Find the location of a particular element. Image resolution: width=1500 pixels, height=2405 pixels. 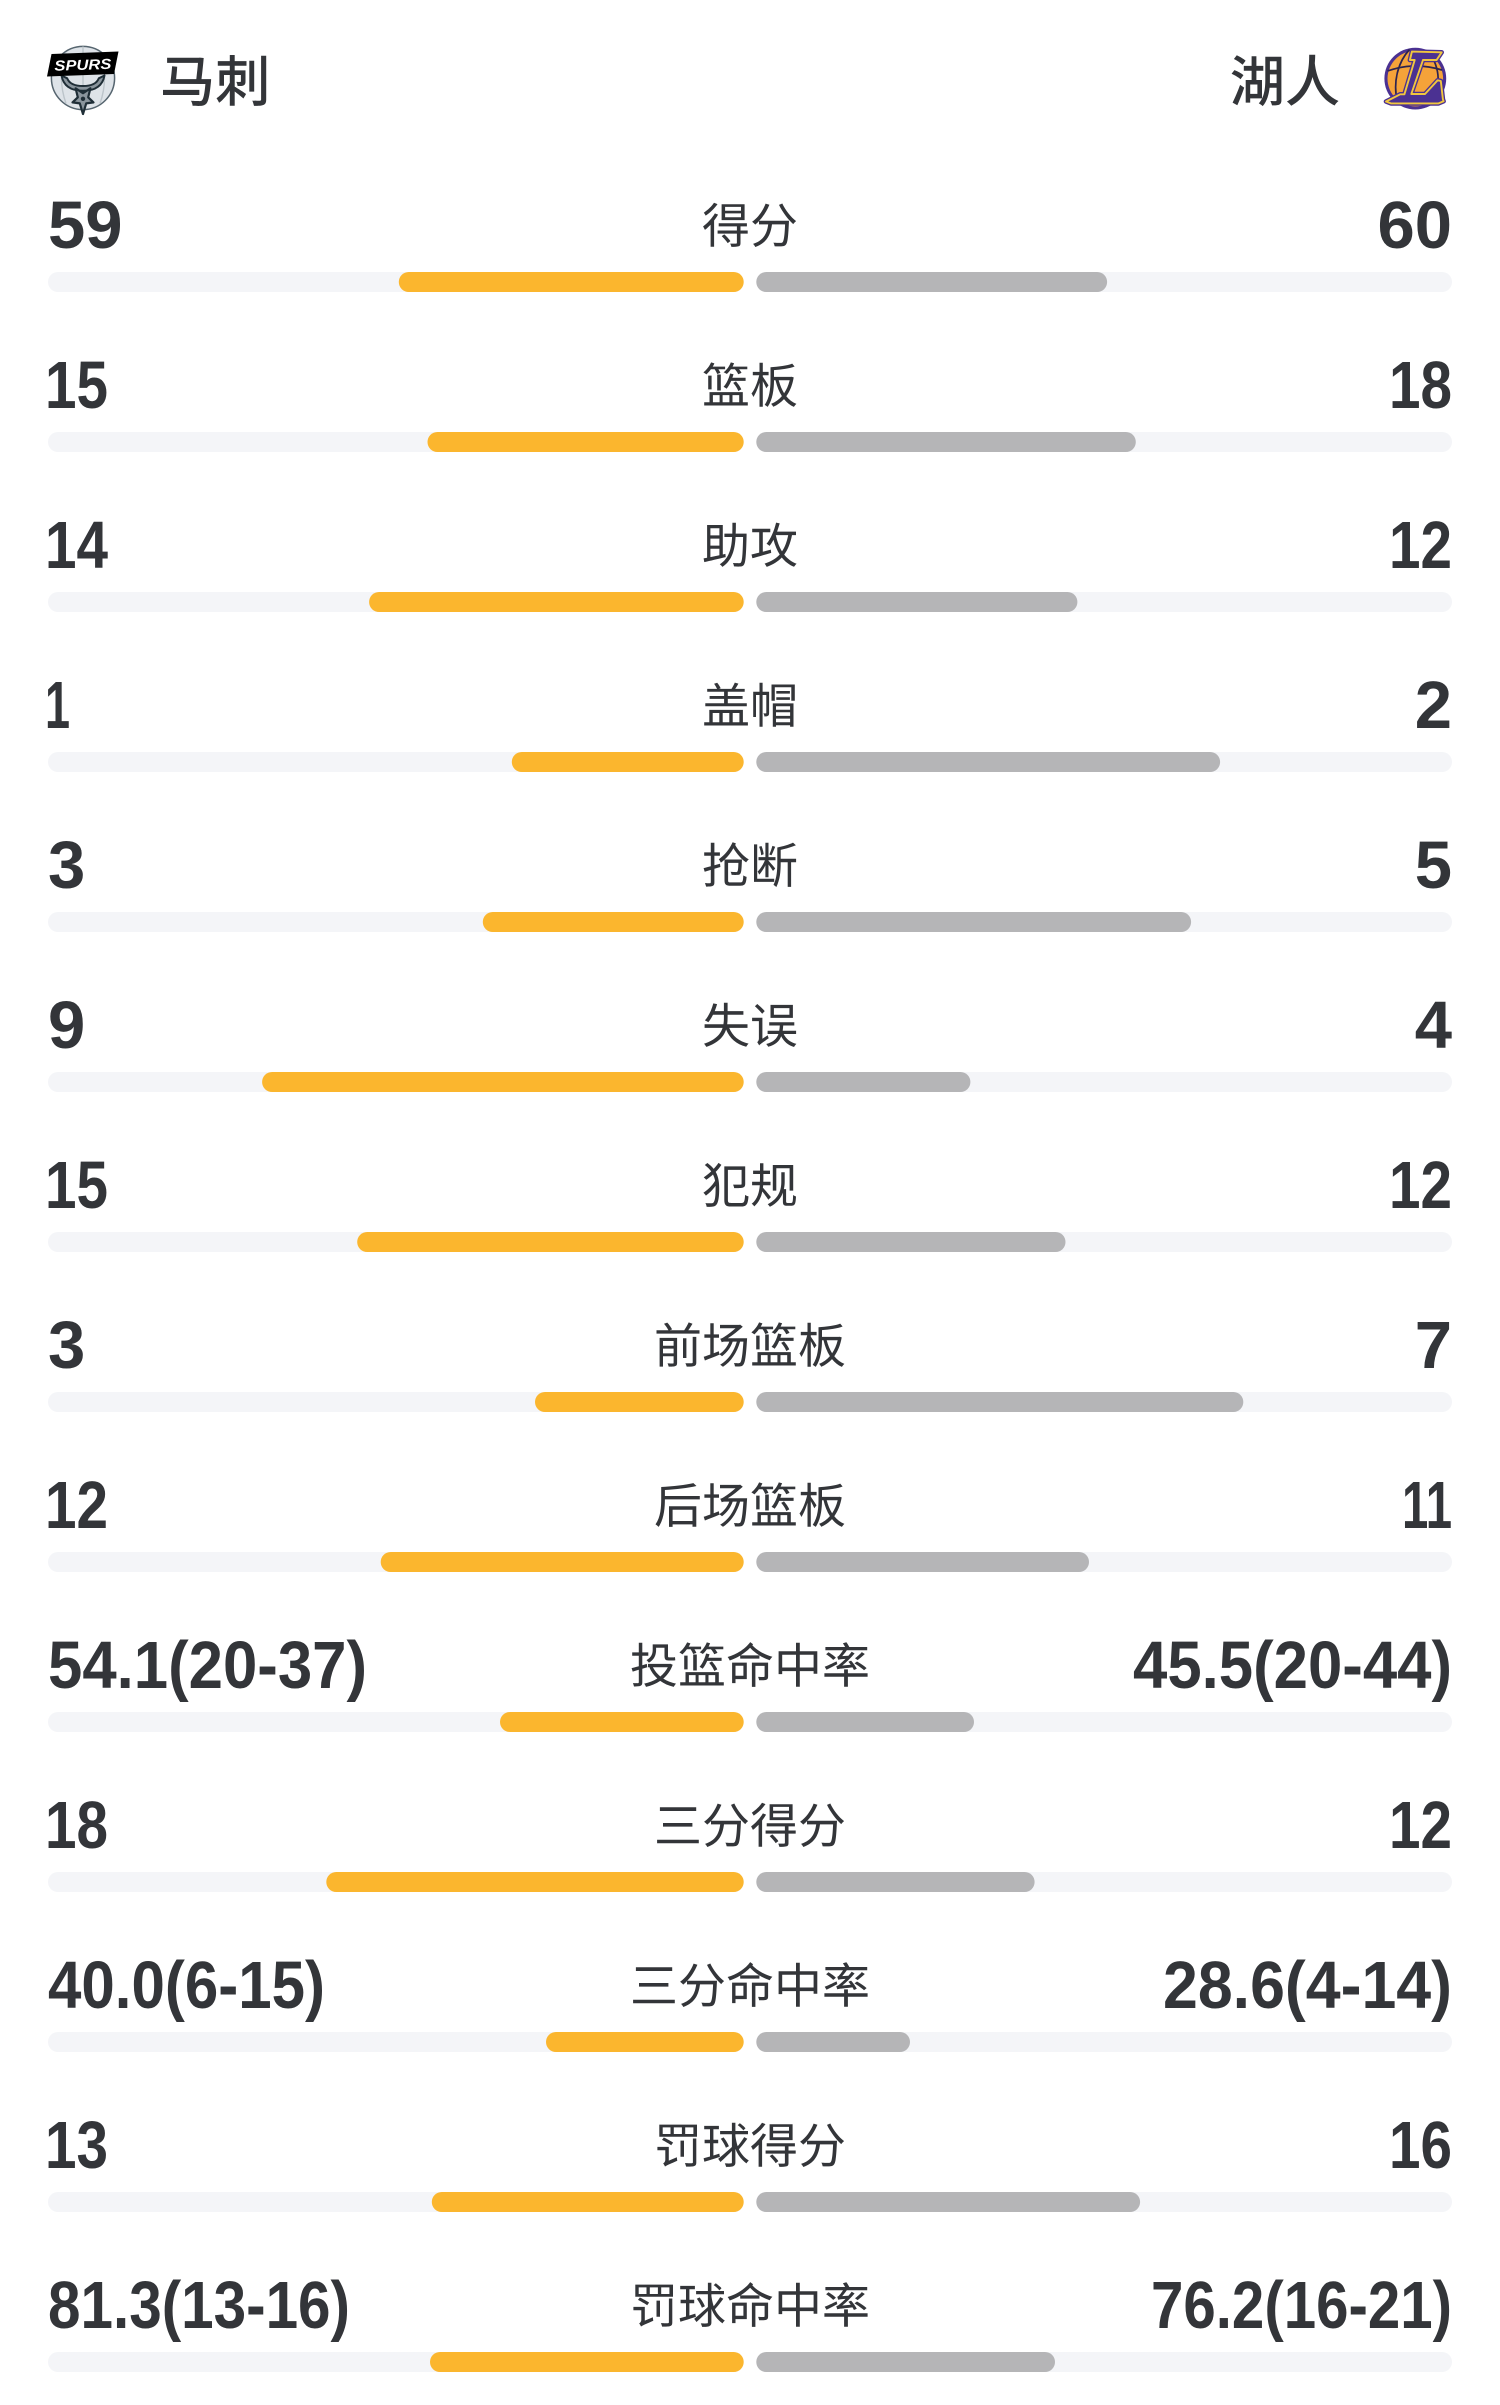

svg-text: SPURS is located at coordinates (83, 66).